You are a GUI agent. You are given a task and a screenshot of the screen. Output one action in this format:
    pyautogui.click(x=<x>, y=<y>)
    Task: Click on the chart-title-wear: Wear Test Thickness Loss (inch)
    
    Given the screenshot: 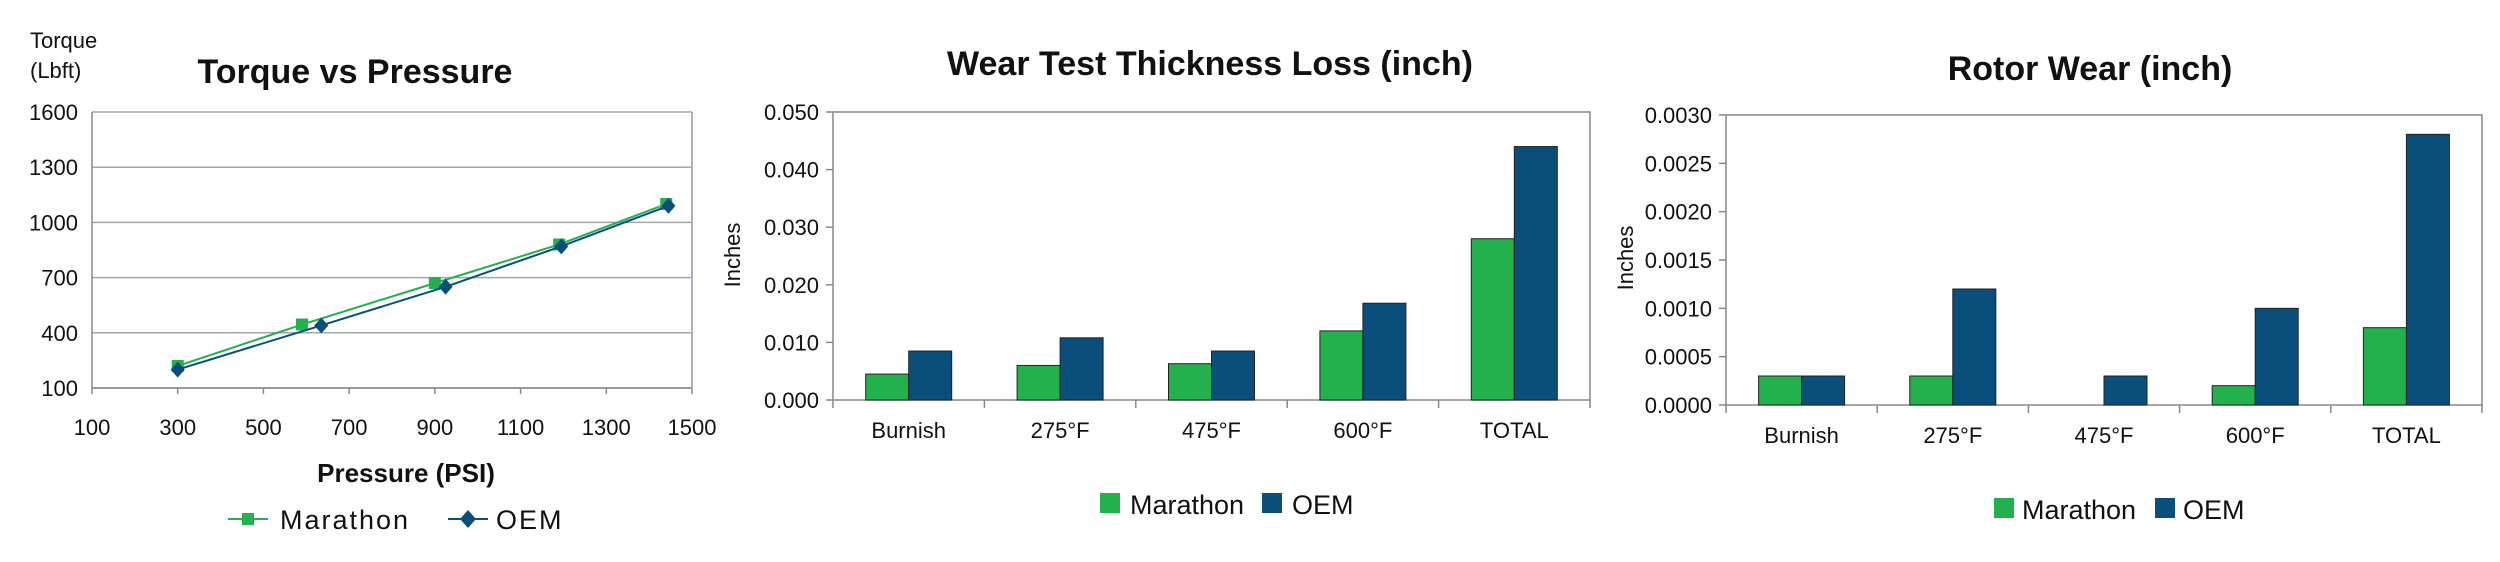 What is the action you would take?
    pyautogui.click(x=1210, y=64)
    